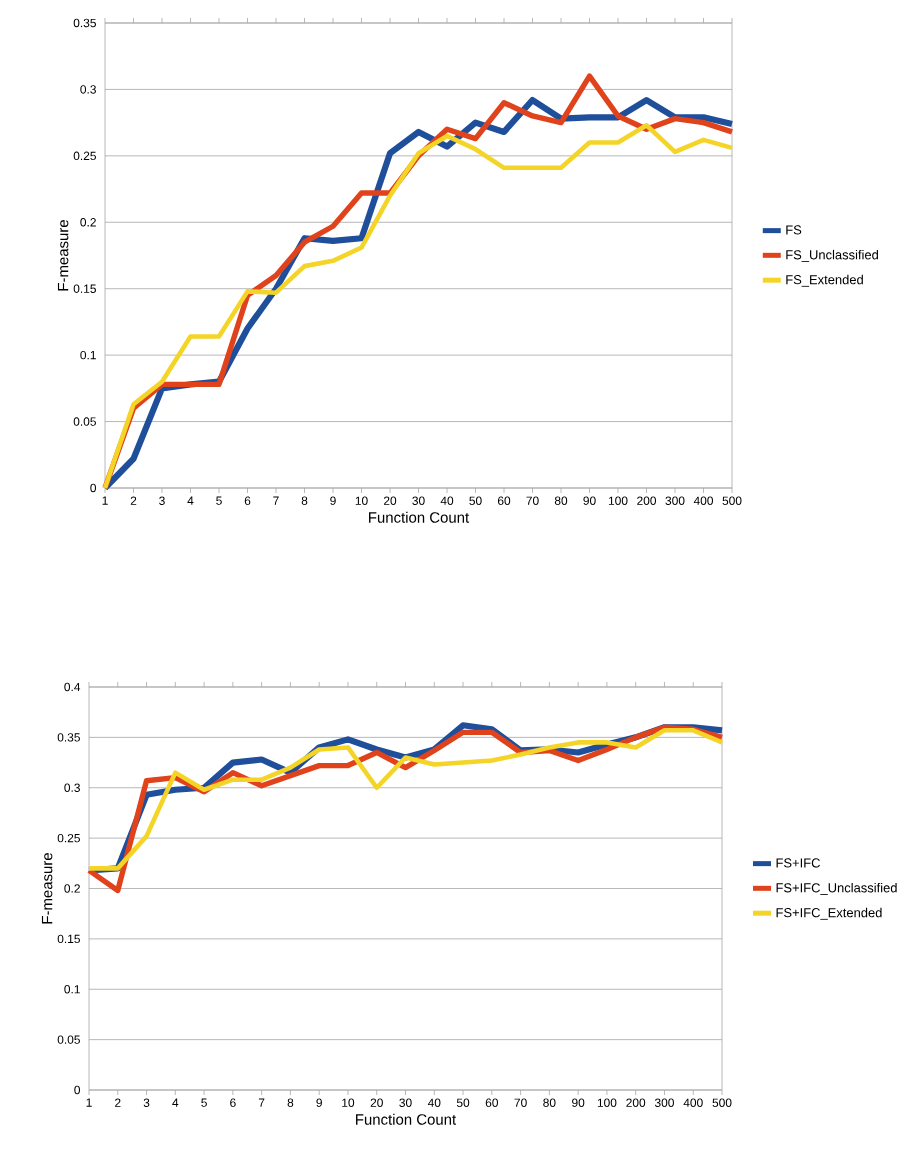 The image size is (920, 1171). Describe the element at coordinates (798, 863) in the screenshot. I see `legend-label: FS+IFC` at that location.